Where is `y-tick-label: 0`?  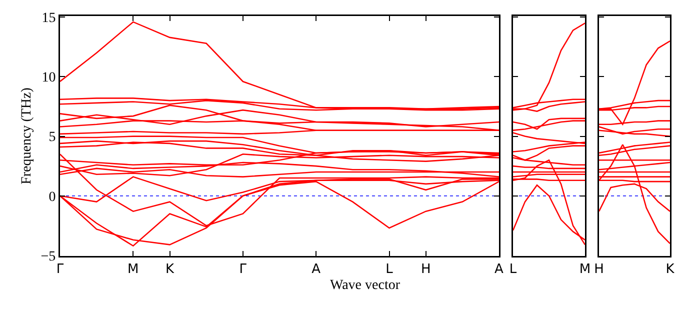 y-tick-label: 0 is located at coordinates (52, 197).